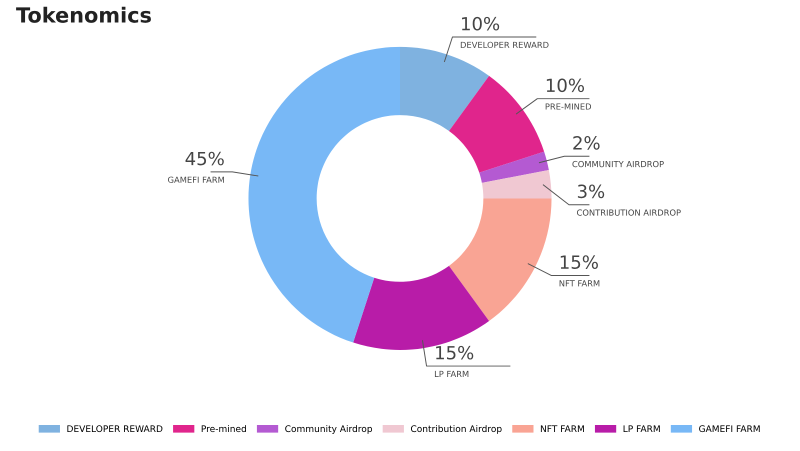 Image resolution: width=800 pixels, height=451 pixels. What do you see at coordinates (591, 191) in the screenshot?
I see `data-label: 3%` at bounding box center [591, 191].